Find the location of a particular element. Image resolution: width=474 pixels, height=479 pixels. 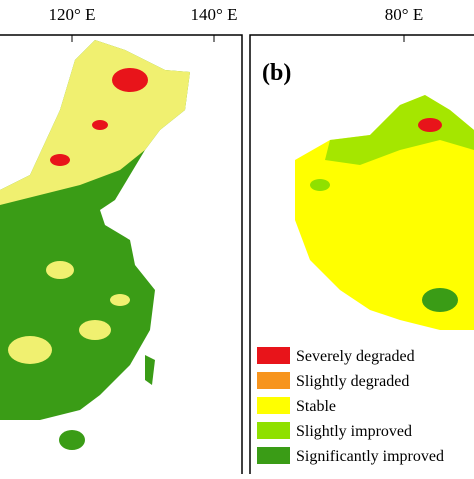

legend-label: Severely degraded is located at coordinates (355, 356).